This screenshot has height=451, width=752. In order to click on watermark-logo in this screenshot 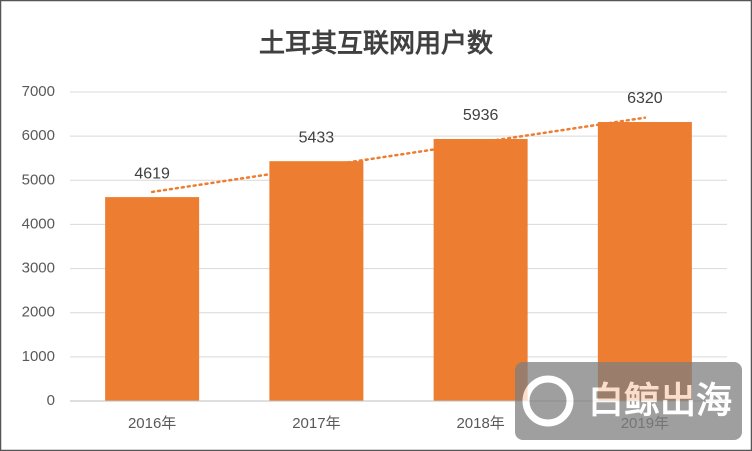, I will do `click(548, 401)`.